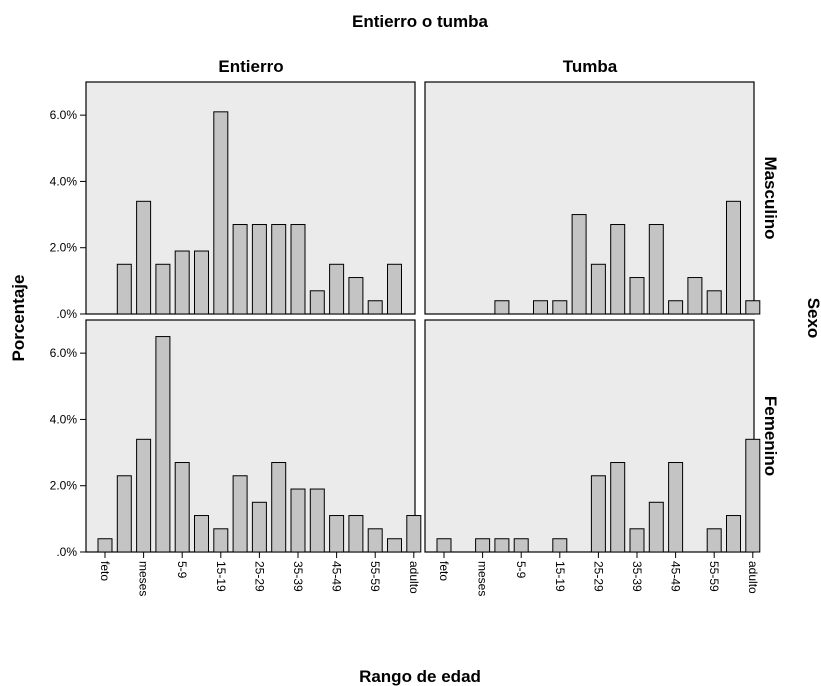 The width and height of the screenshot is (821, 686). I want to click on panel-masculino-tumba, so click(592, 198).